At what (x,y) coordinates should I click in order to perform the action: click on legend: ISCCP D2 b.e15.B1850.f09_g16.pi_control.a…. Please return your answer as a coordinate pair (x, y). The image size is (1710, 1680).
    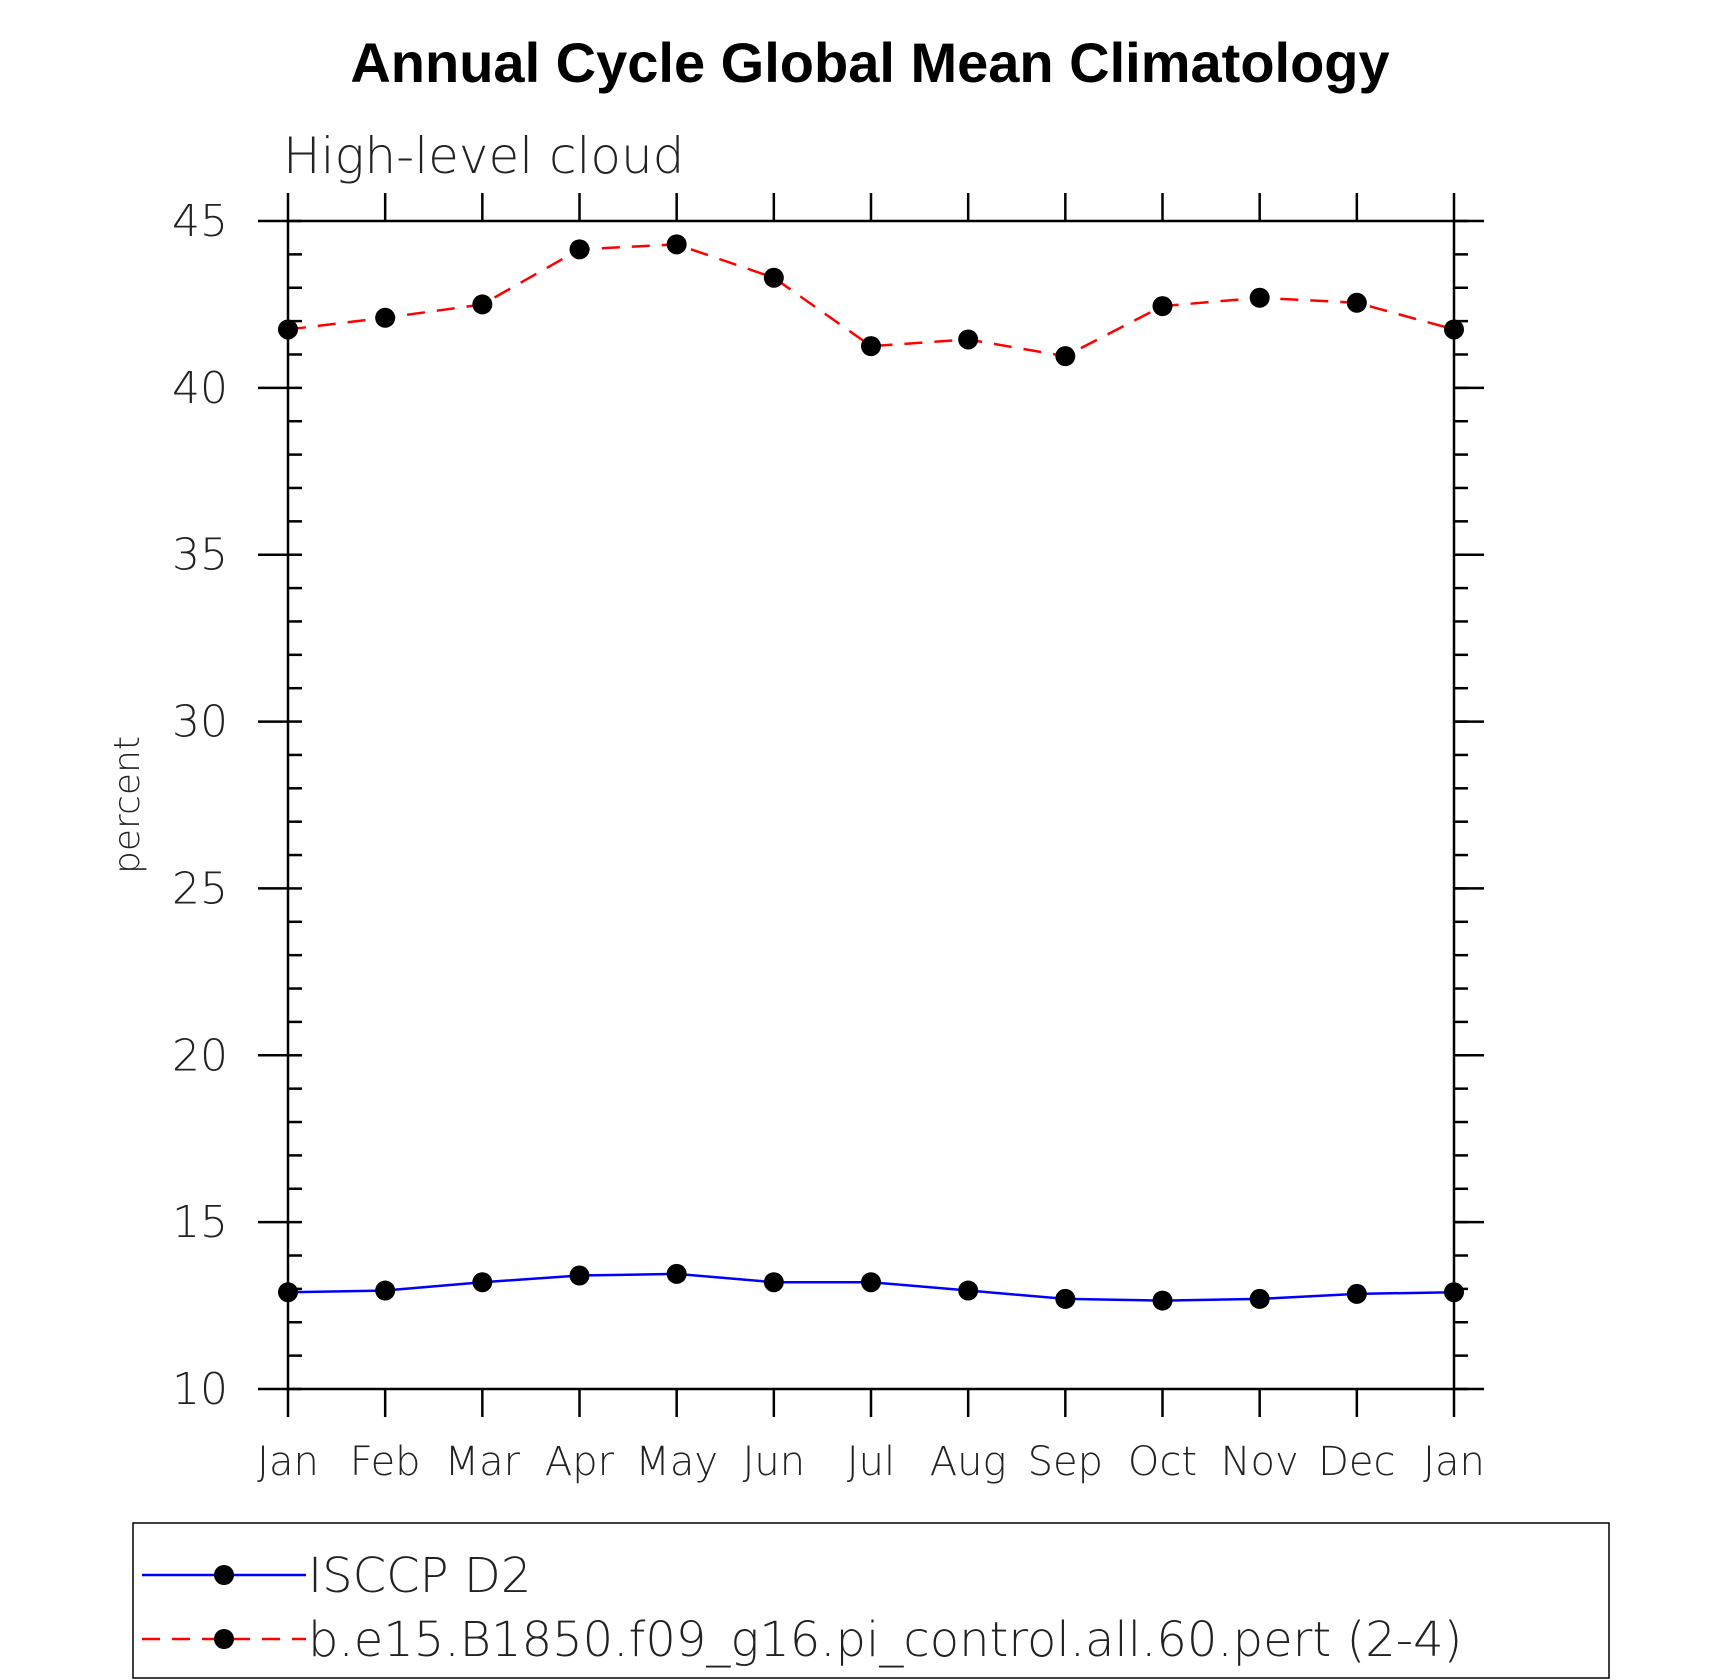
    Looking at the image, I should click on (802, 1608).